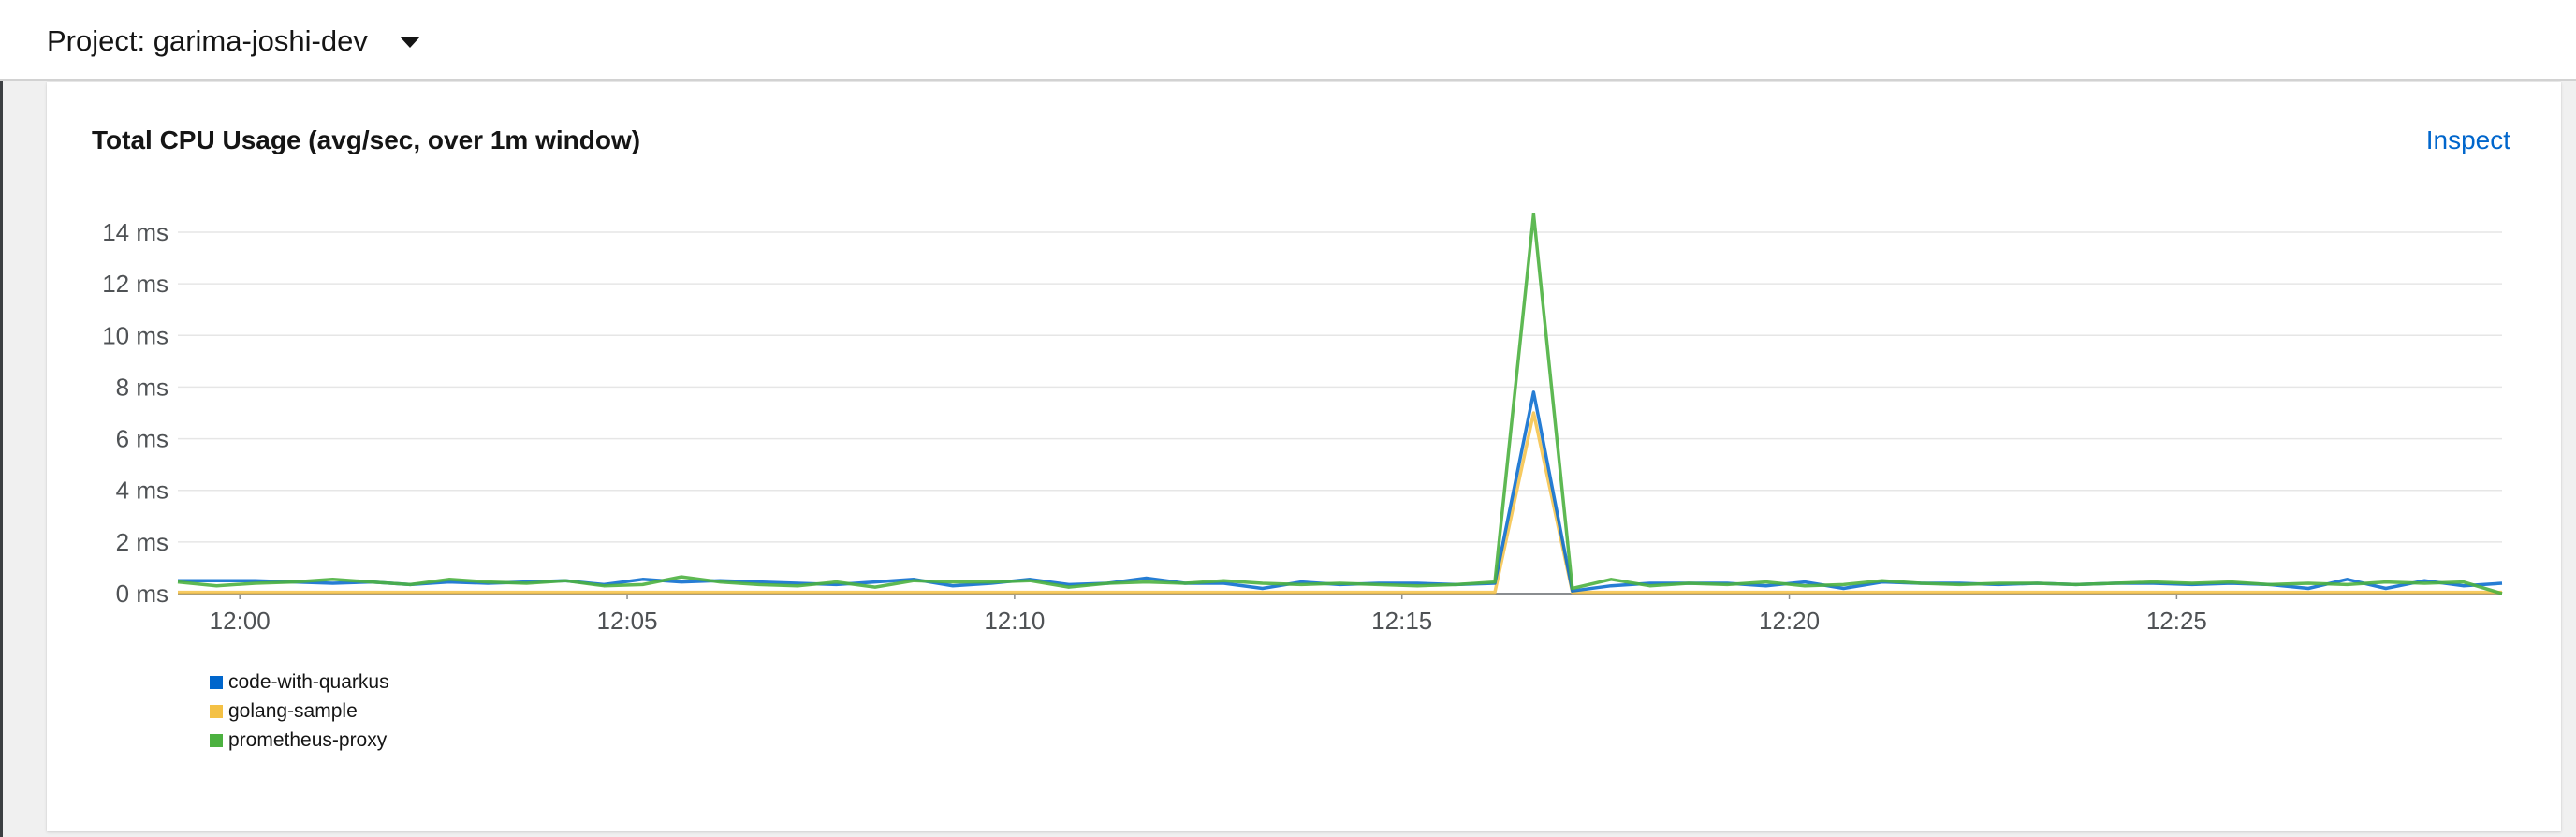 The width and height of the screenshot is (2576, 837). What do you see at coordinates (135, 284) in the screenshot?
I see `y-tick-label: 12 ms` at bounding box center [135, 284].